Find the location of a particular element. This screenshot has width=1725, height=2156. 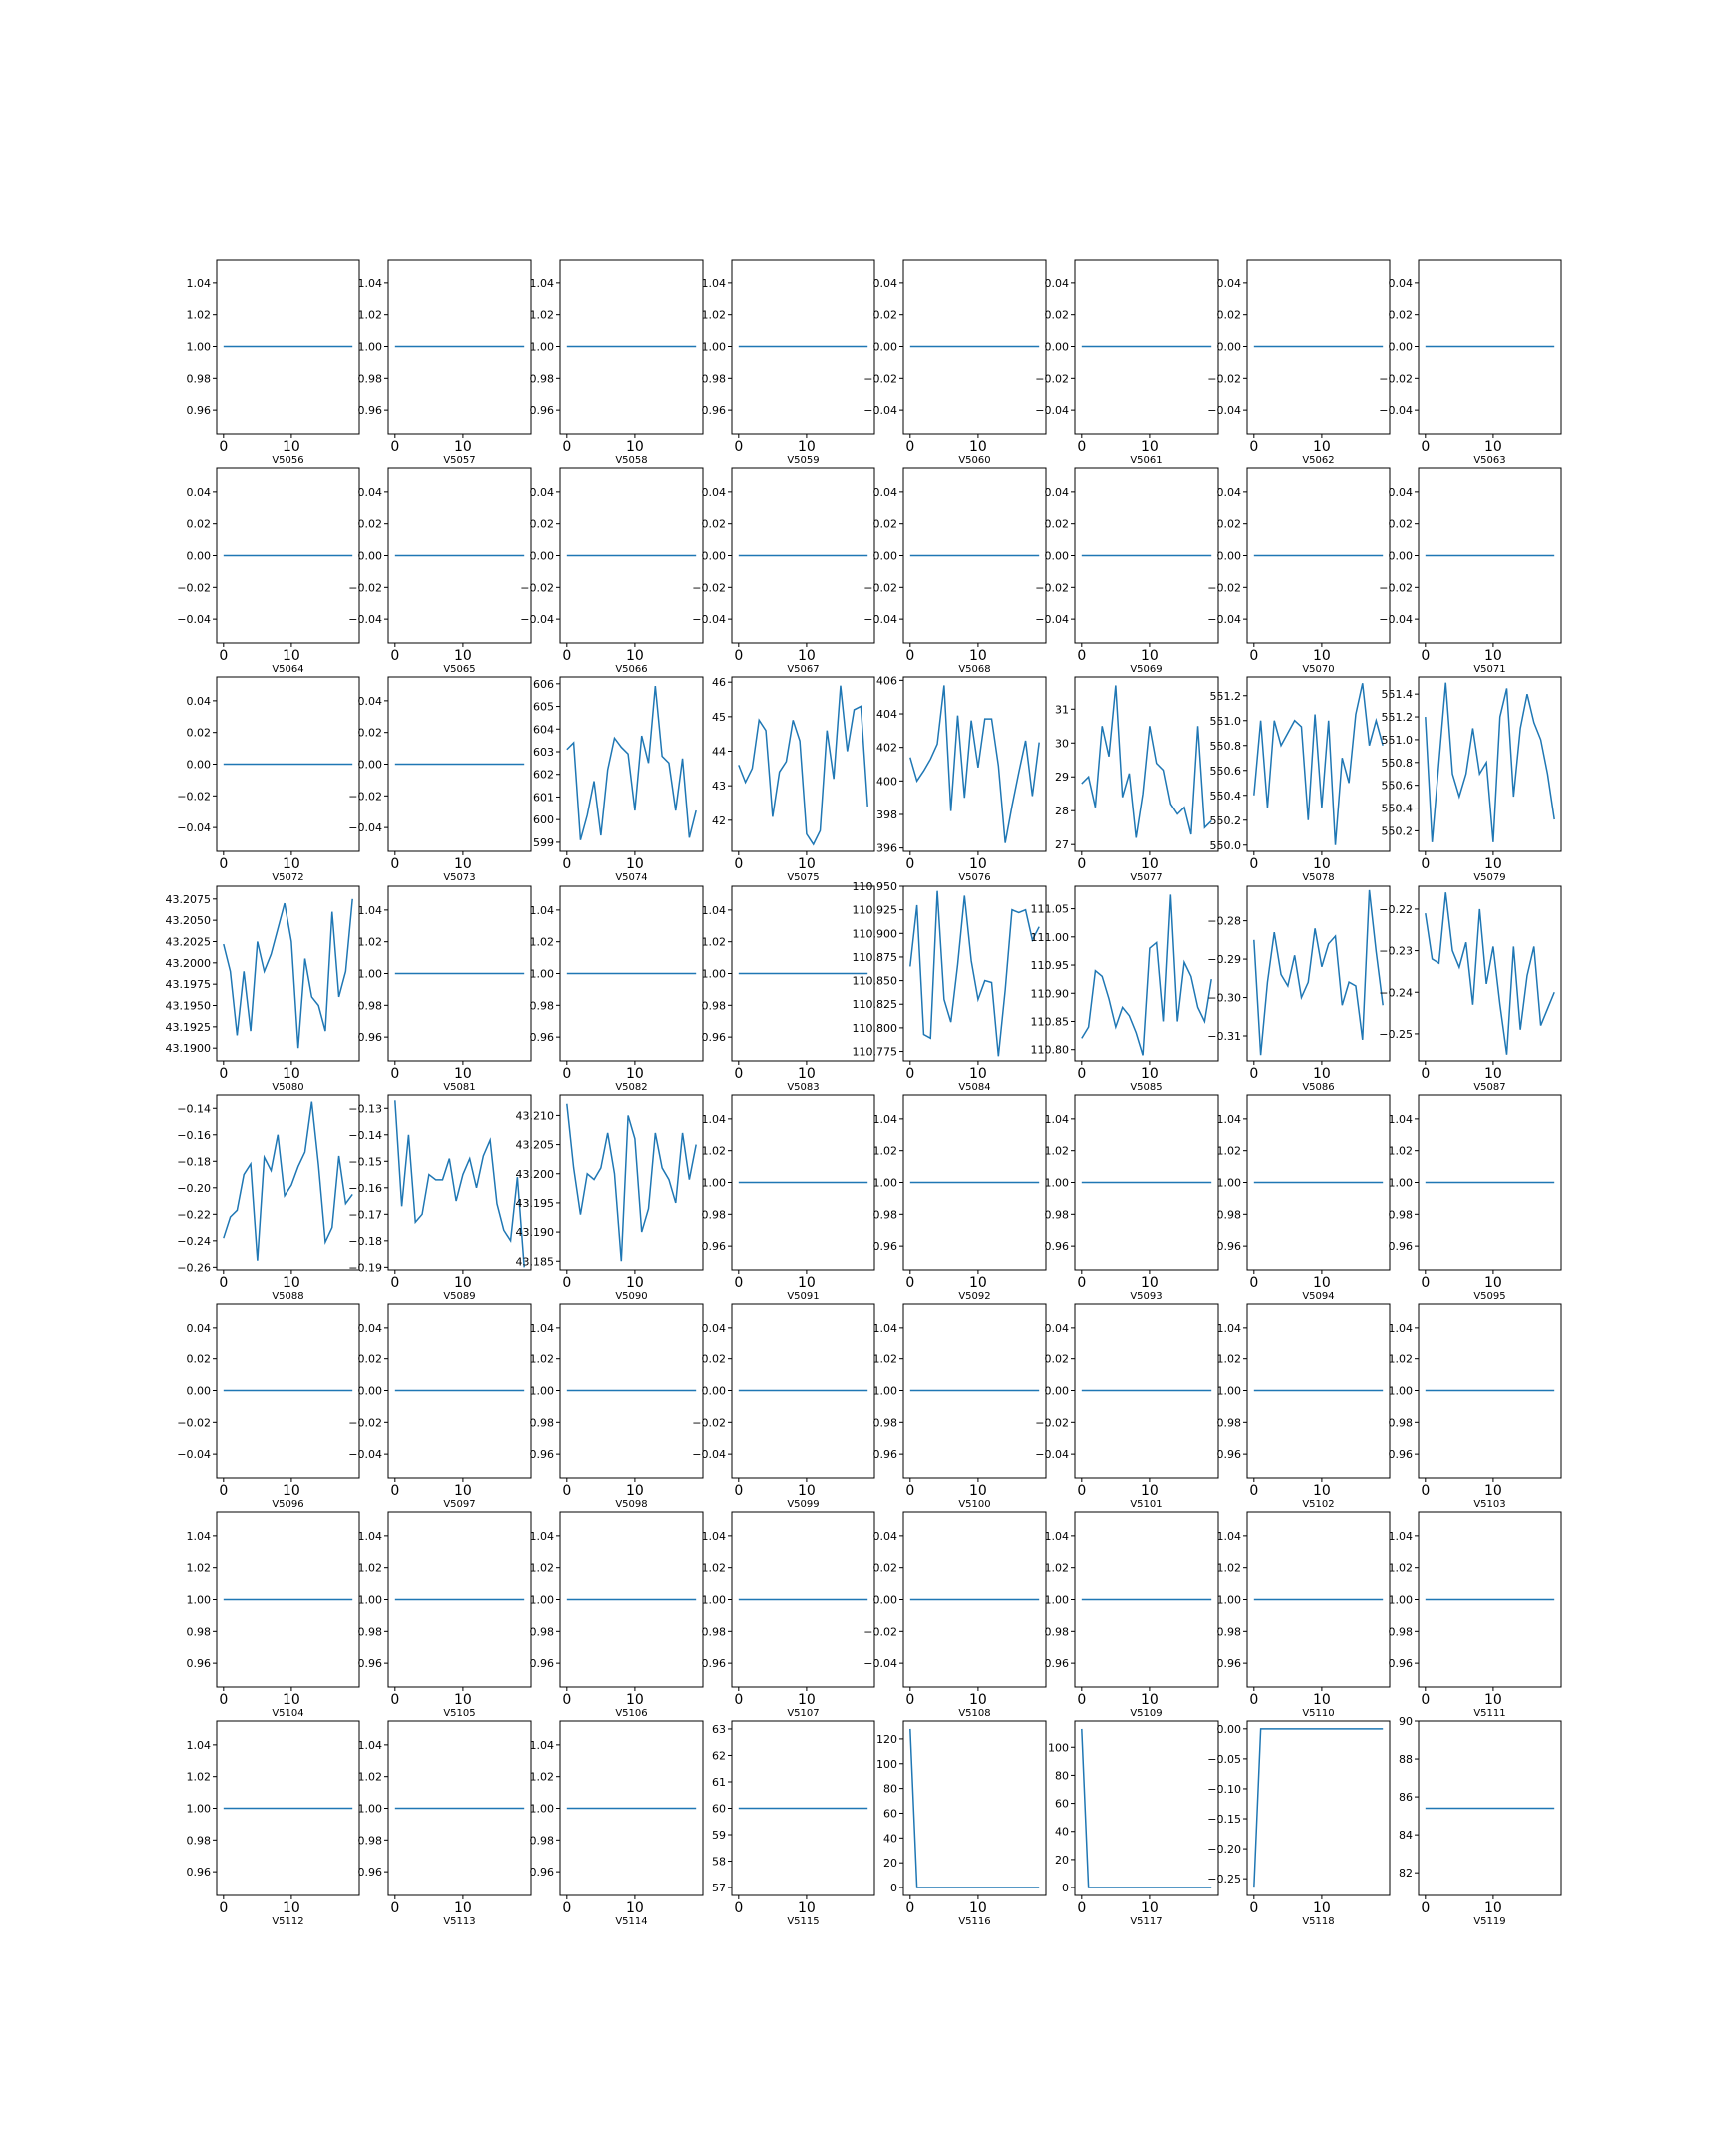

x-axis-label: V5081 is located at coordinates (459, 1087).